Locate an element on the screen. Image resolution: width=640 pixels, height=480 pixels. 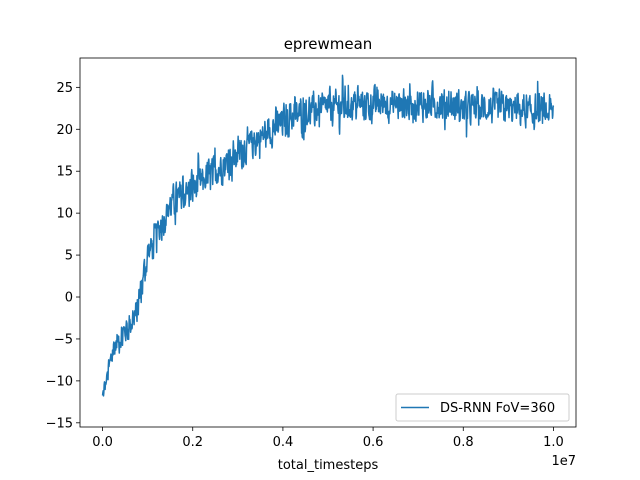
x-tick-label: 0.0 is located at coordinates (102, 442).